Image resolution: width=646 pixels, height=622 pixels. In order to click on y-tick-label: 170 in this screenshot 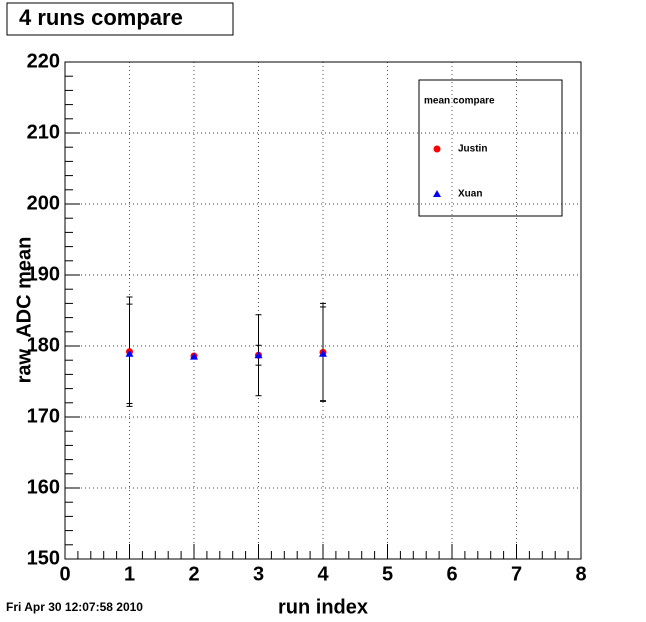, I will do `click(43, 416)`.